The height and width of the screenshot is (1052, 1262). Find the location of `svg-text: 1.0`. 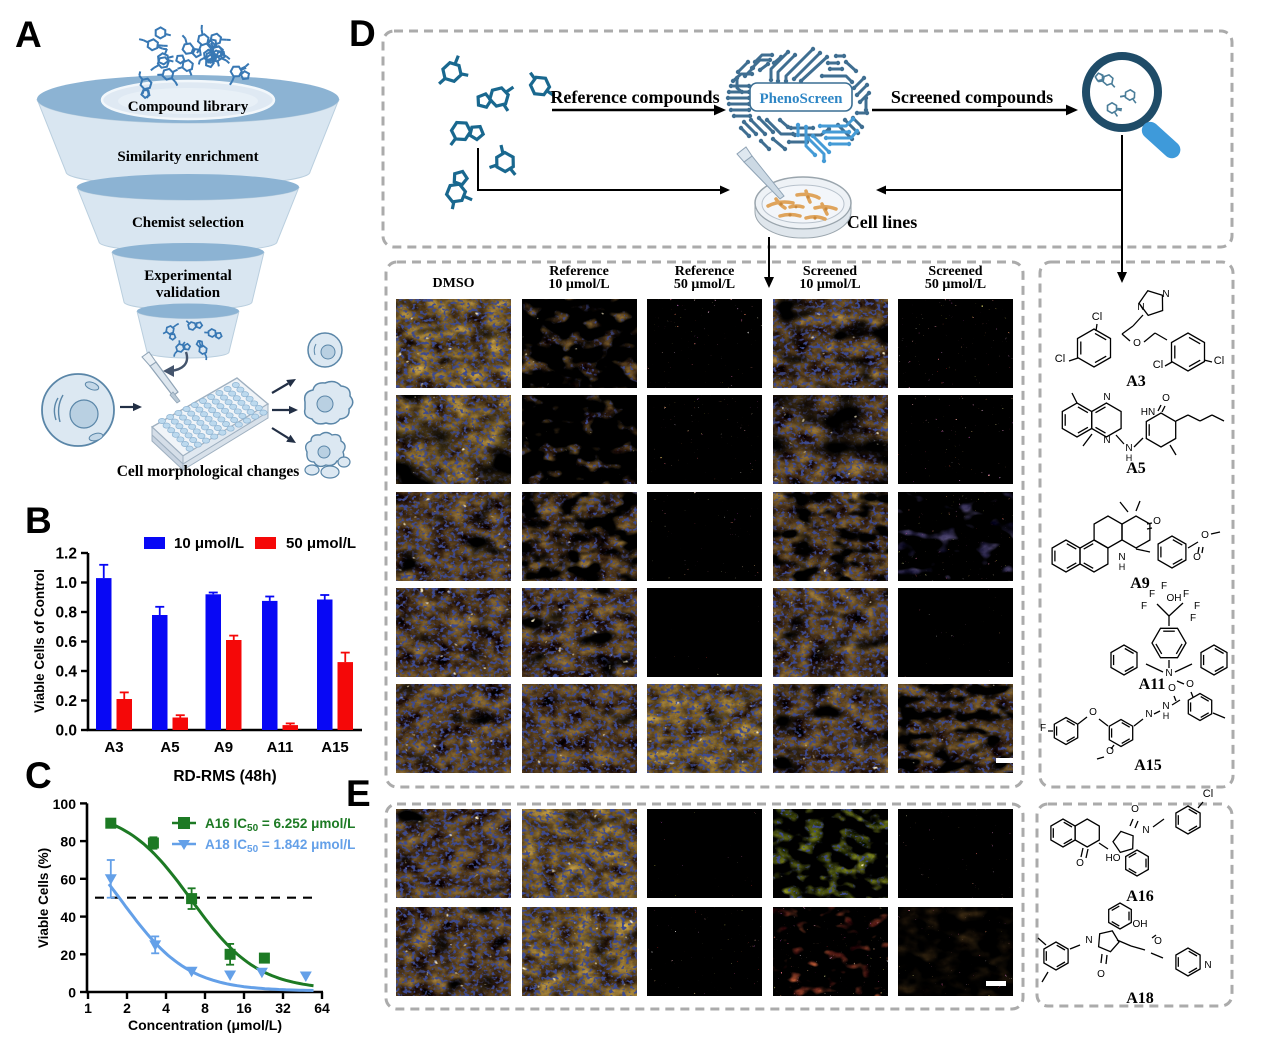

svg-text: 1.0 is located at coordinates (66, 583).